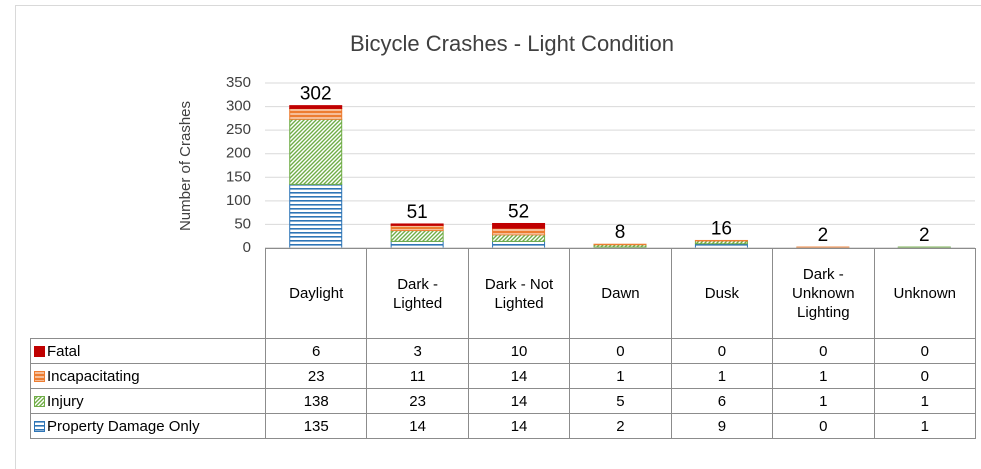 The width and height of the screenshot is (981, 469). I want to click on table-value: 9, so click(722, 426).